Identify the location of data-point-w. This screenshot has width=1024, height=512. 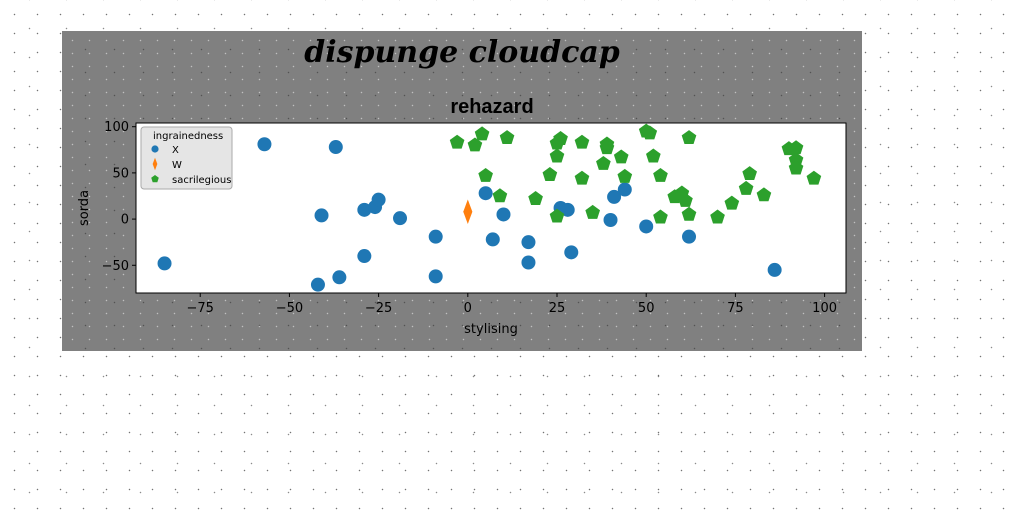
(468, 211).